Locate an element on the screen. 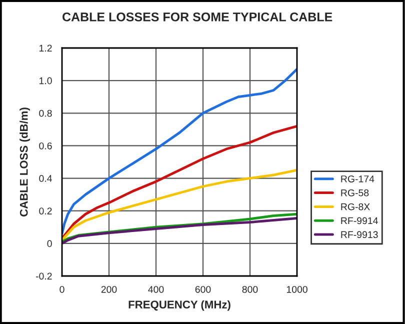 This screenshot has height=324, width=405. legend-label: RG-174 is located at coordinates (357, 178).